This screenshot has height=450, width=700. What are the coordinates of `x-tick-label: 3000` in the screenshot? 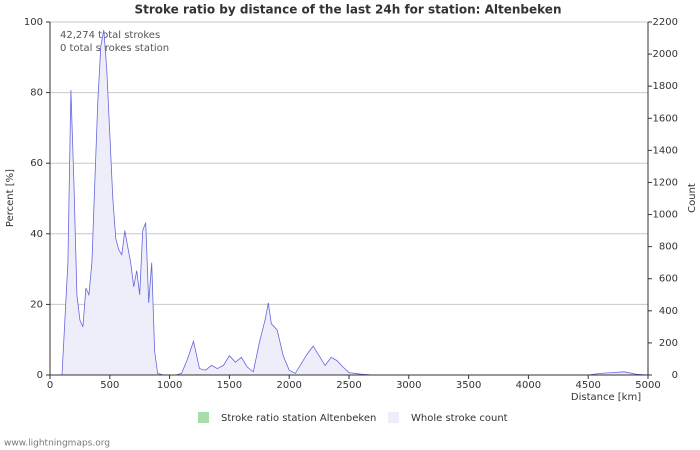 It's located at (408, 385).